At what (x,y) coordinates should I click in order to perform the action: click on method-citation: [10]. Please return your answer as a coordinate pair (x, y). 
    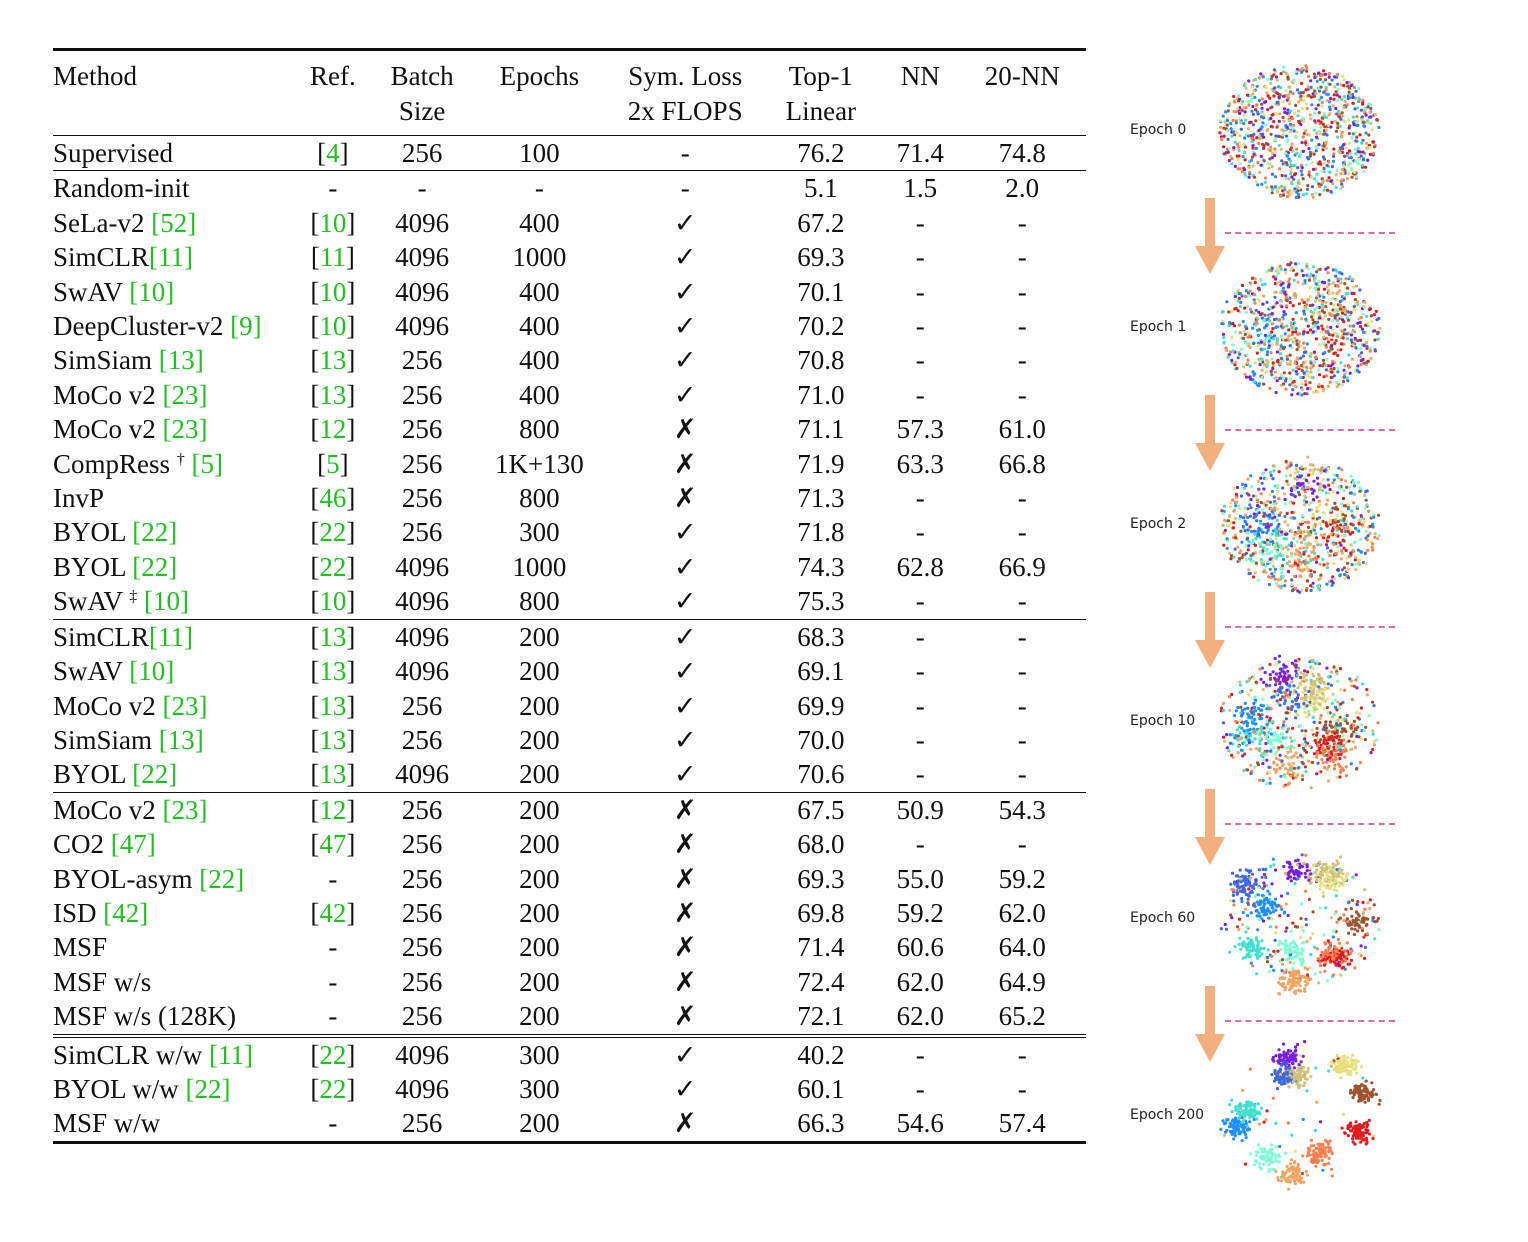
    Looking at the image, I should click on (152, 291).